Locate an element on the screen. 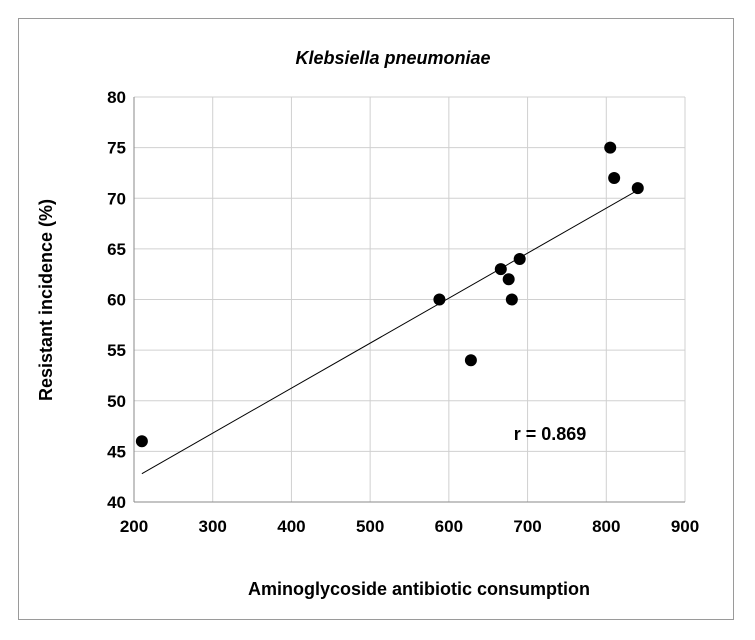 The height and width of the screenshot is (640, 755). y-tick-label: 75 is located at coordinates (116, 148).